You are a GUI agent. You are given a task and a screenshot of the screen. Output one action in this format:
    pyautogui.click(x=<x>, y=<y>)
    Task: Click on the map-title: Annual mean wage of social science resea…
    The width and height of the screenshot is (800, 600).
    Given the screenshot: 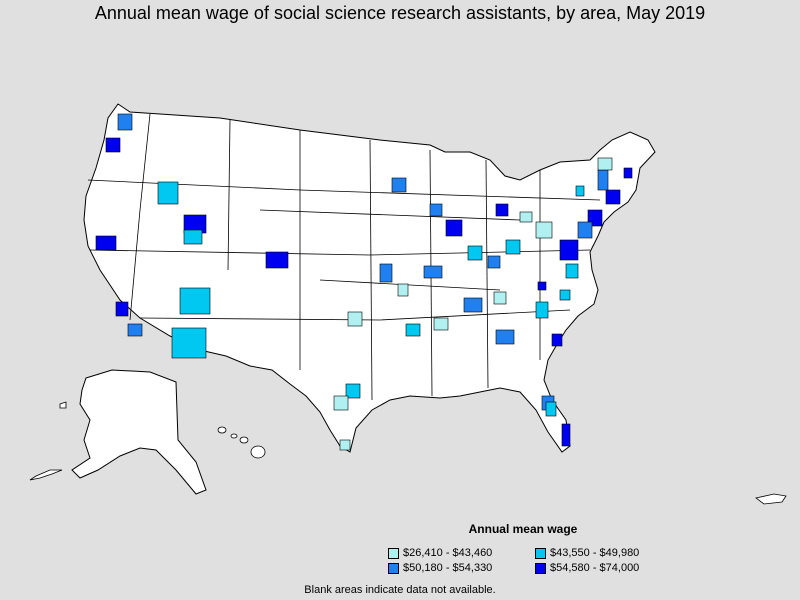 What is the action you would take?
    pyautogui.click(x=400, y=13)
    